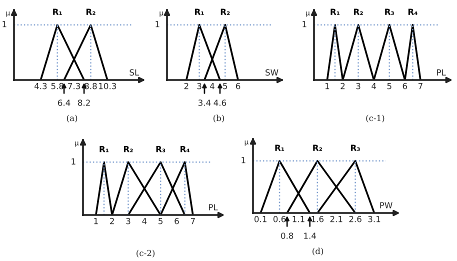  What do you see at coordinates (310, 235) in the screenshot?
I see `annotation: 1.4` at bounding box center [310, 235].